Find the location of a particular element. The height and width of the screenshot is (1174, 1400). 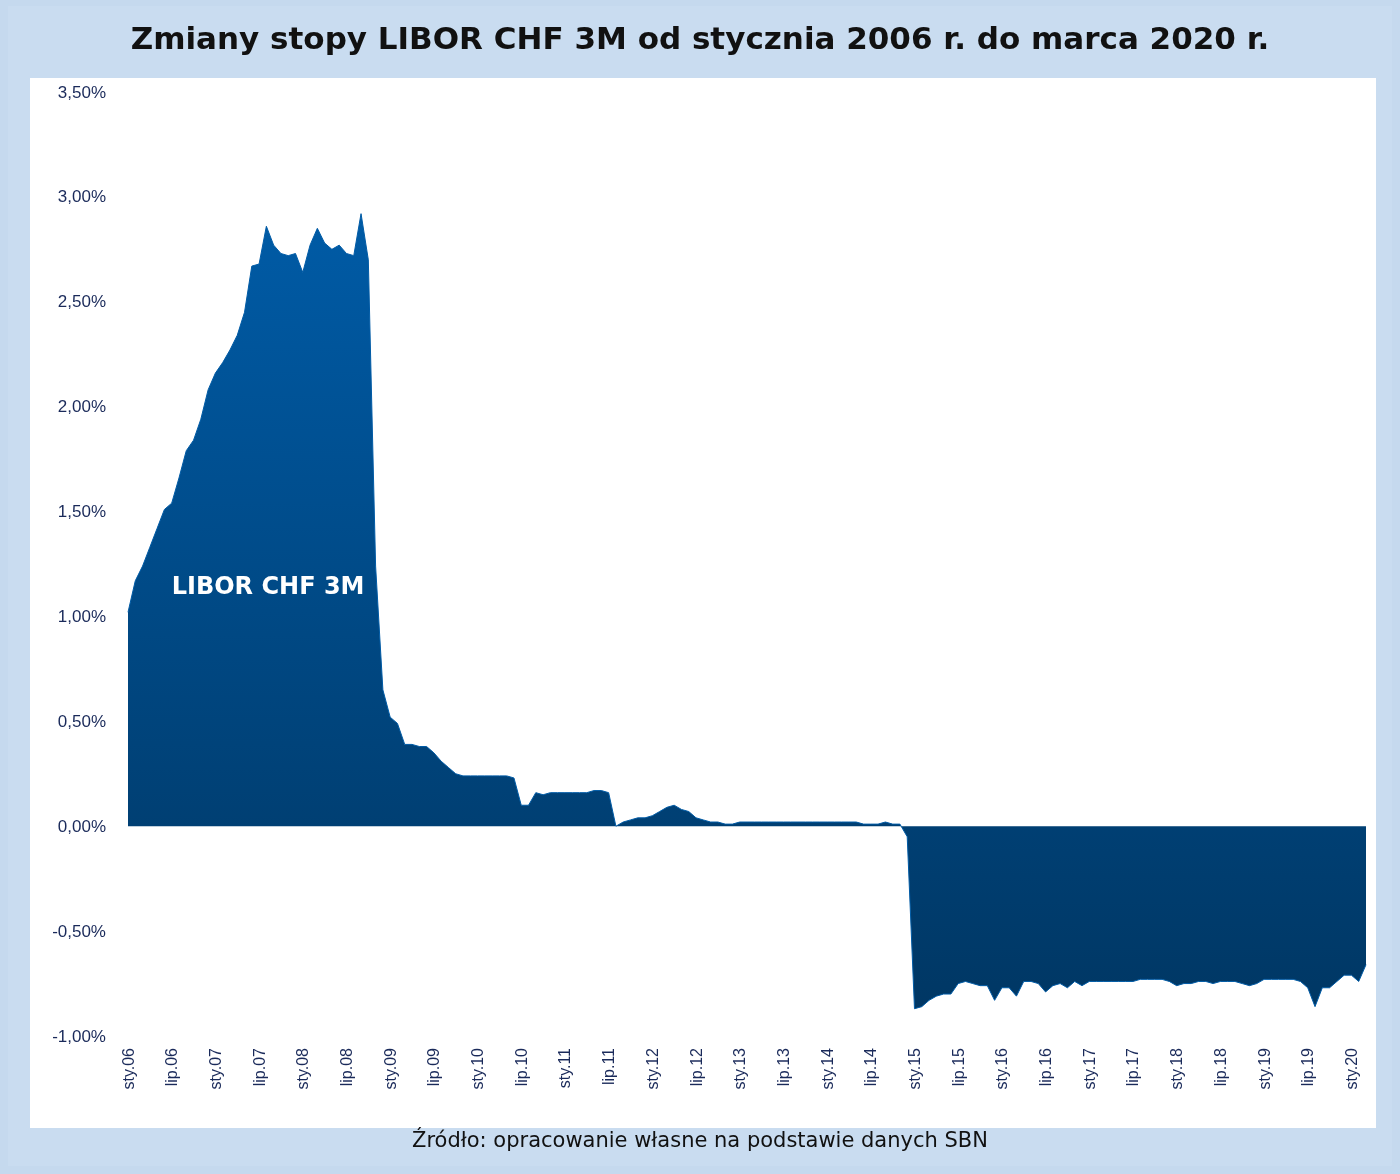

x-tick-label: lip.09 is located at coordinates (434, 1067).